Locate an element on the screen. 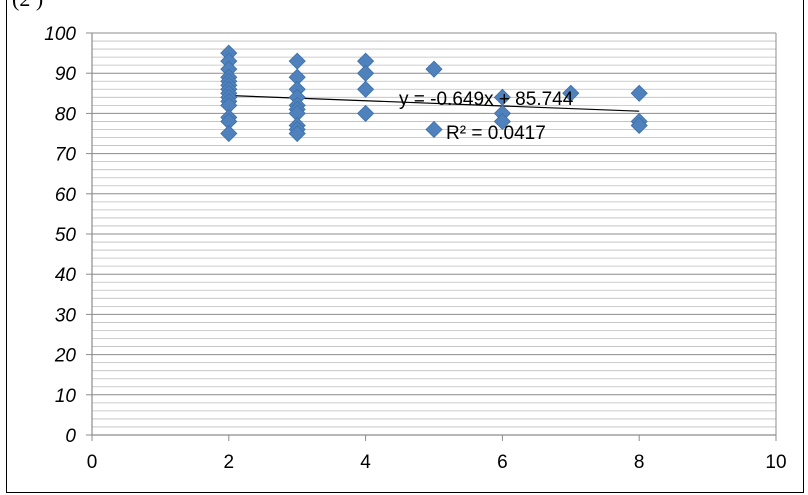 The image size is (808, 495). x-tick-label: 4 is located at coordinates (365, 462).